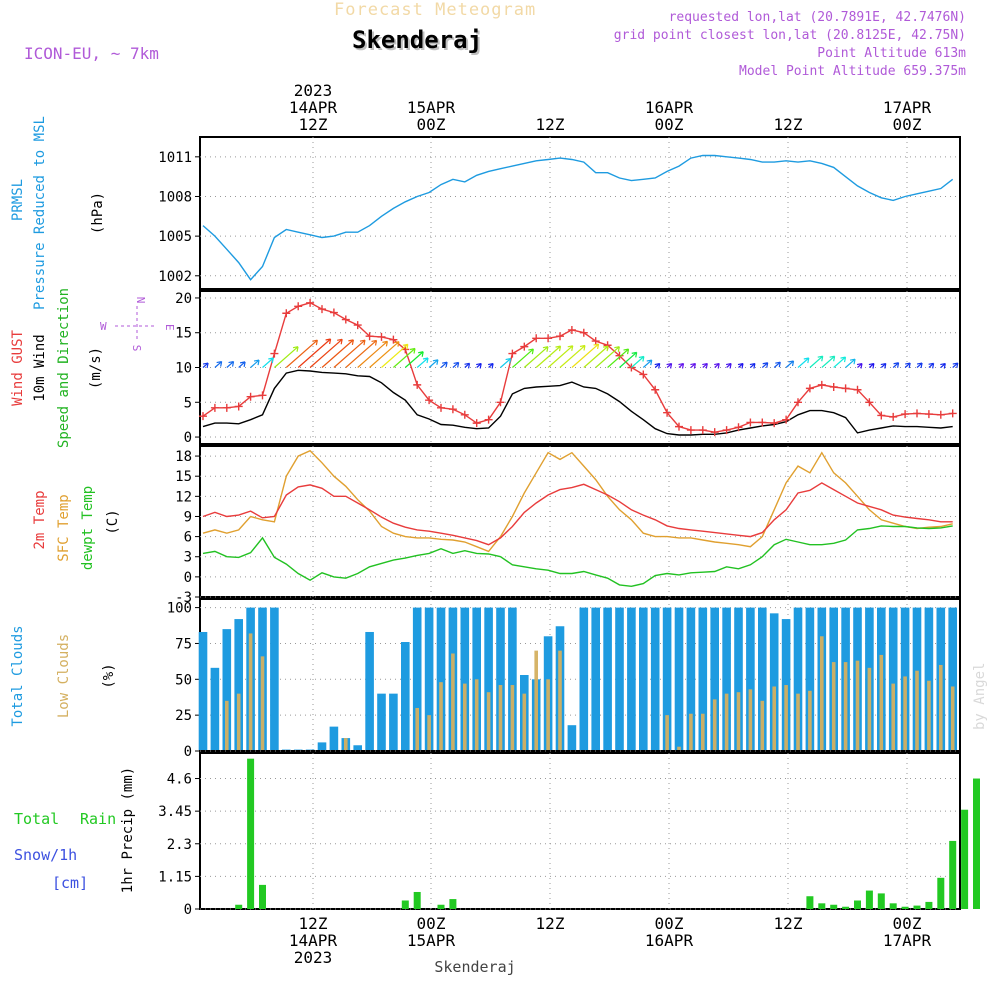 The width and height of the screenshot is (1000, 1000). What do you see at coordinates (91, 53) in the screenshot?
I see `model-label: ICON-EU, ~ 7km` at bounding box center [91, 53].